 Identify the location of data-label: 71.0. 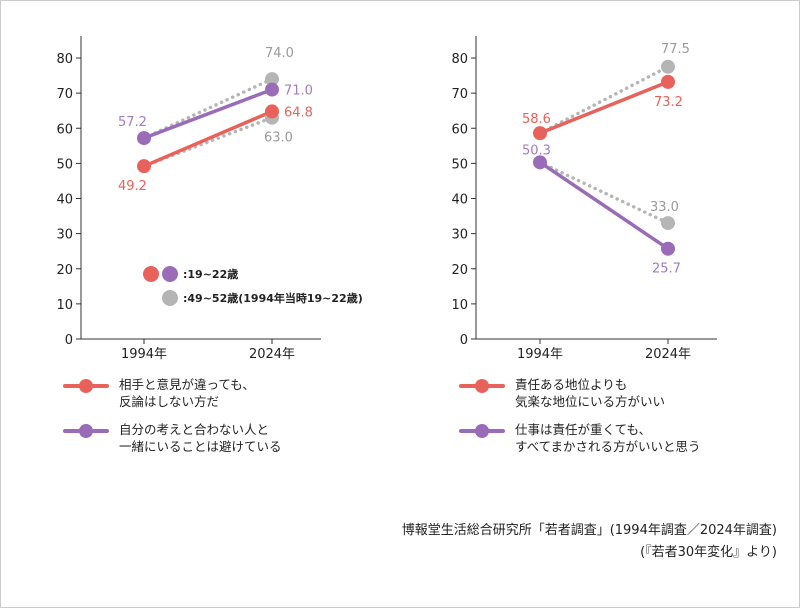
(298, 91).